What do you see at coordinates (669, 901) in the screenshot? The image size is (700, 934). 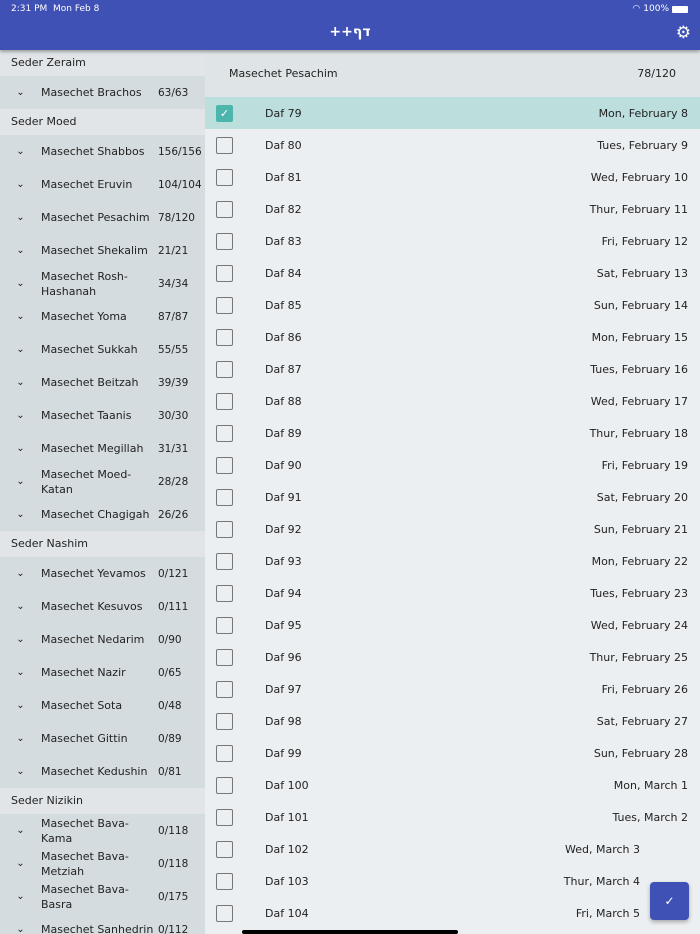 I see `mark-done-button: ✓` at bounding box center [669, 901].